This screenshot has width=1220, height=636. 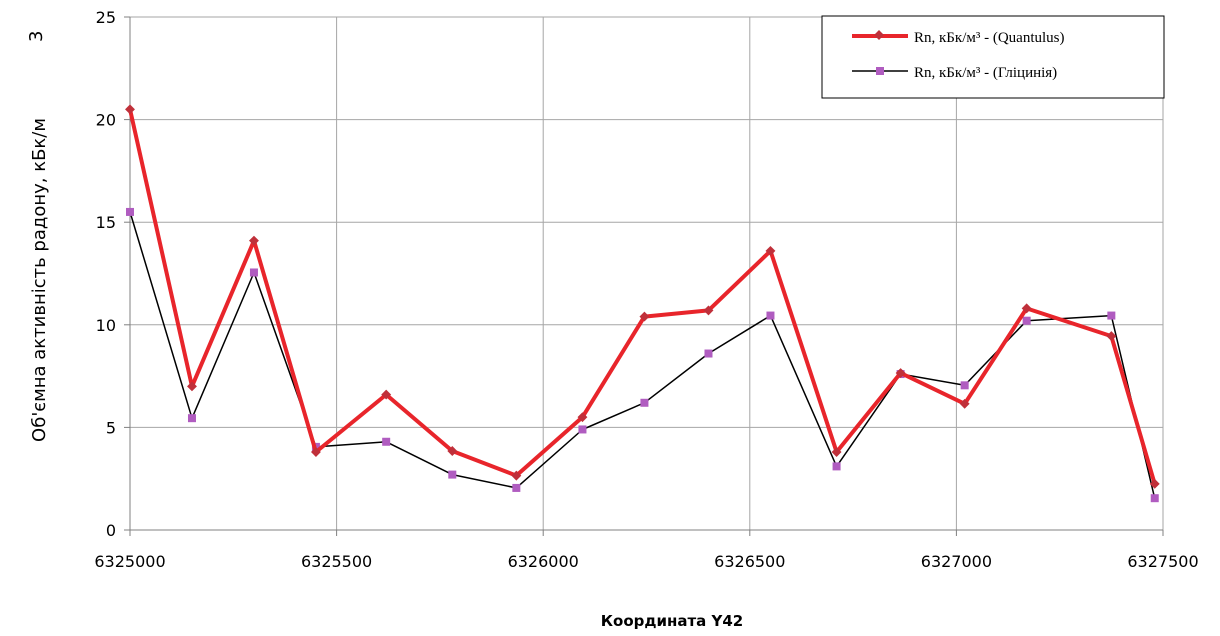 I want to click on x-tick-label: 6327500, so click(x=1162, y=561).